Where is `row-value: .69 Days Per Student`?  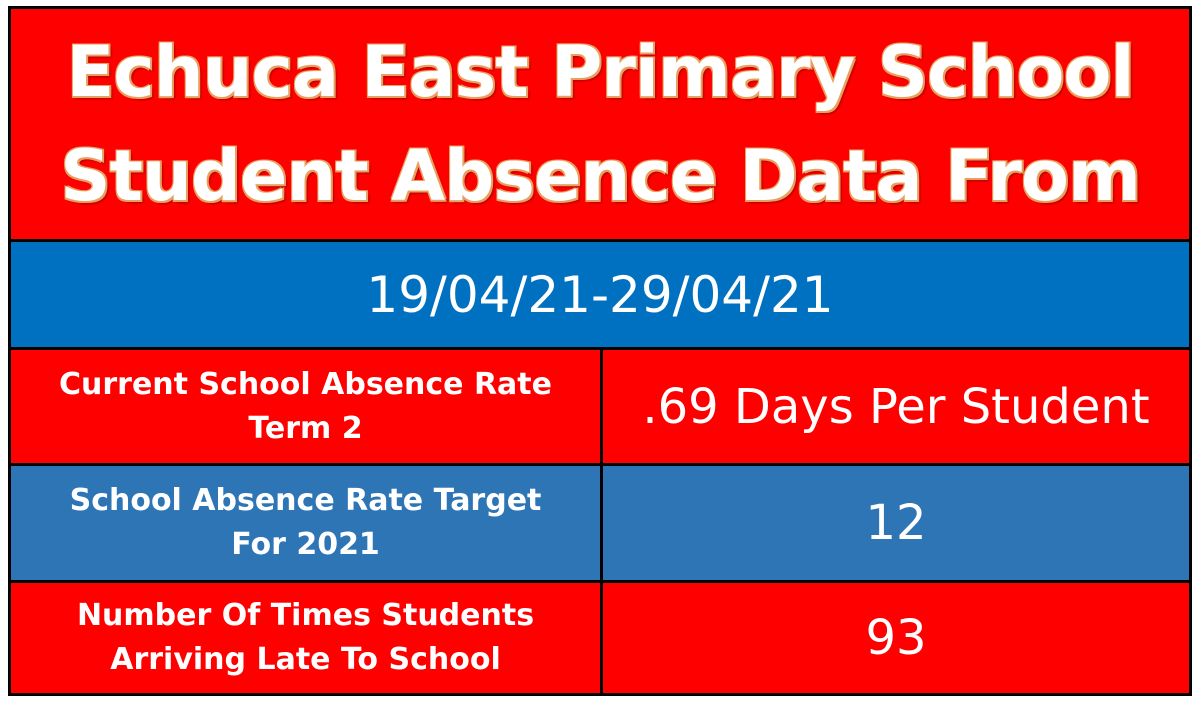 row-value: .69 Days Per Student is located at coordinates (896, 406).